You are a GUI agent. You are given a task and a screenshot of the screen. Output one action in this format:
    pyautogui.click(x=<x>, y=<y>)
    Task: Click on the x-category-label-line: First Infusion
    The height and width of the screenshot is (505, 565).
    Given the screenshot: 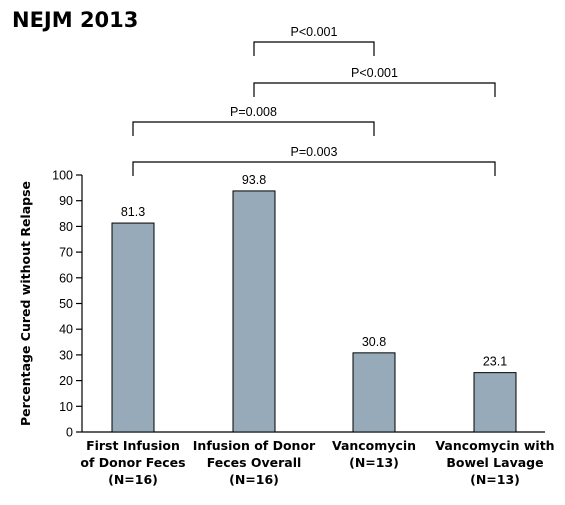 What is the action you would take?
    pyautogui.click(x=133, y=445)
    